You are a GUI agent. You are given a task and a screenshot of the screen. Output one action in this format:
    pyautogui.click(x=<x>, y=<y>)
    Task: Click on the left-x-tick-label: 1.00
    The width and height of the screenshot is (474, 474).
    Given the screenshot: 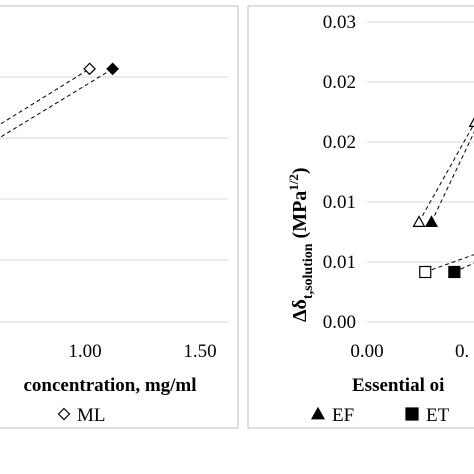 What is the action you would take?
    pyautogui.click(x=84, y=351)
    